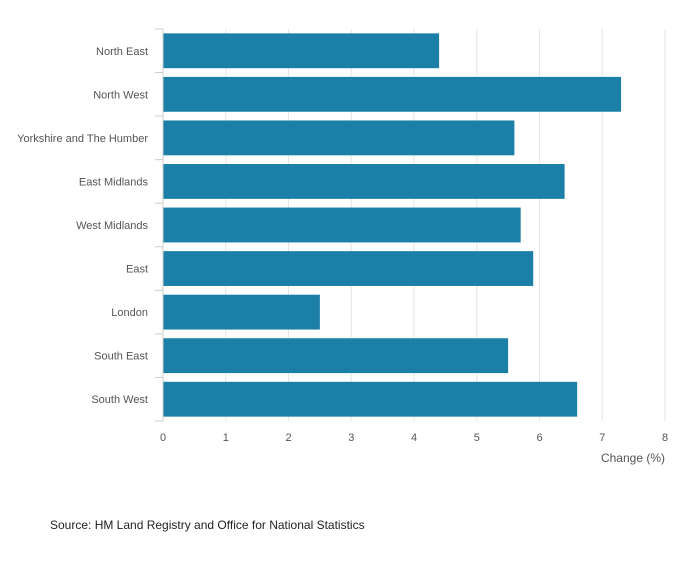 The height and width of the screenshot is (570, 699). Describe the element at coordinates (602, 438) in the screenshot. I see `x-tick-label: 7` at that location.